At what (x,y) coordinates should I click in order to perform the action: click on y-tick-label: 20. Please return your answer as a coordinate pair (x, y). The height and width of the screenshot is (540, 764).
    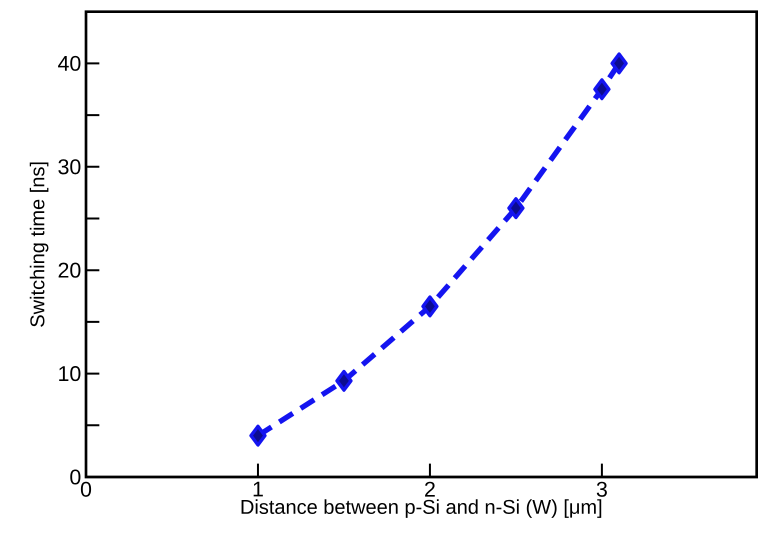
    Looking at the image, I should click on (69, 270).